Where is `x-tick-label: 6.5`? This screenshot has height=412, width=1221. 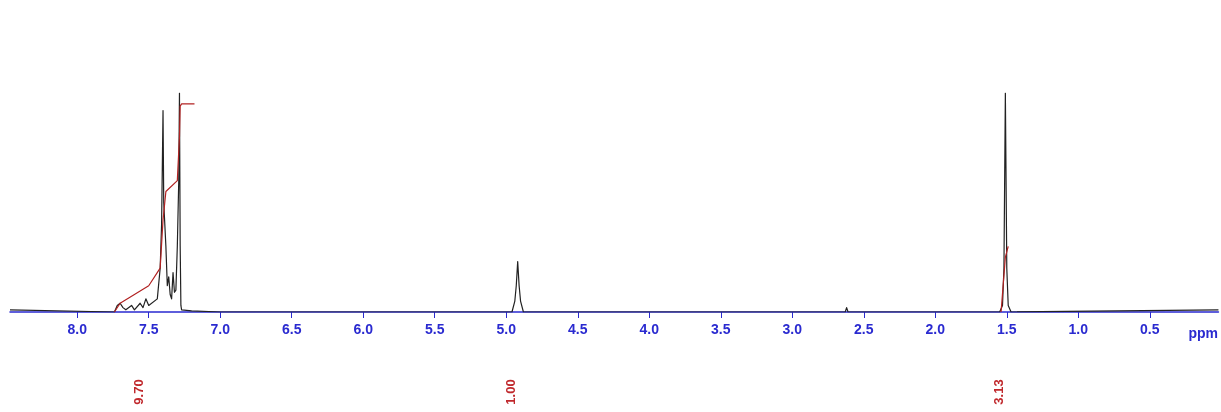 x-tick-label: 6.5 is located at coordinates (292, 329).